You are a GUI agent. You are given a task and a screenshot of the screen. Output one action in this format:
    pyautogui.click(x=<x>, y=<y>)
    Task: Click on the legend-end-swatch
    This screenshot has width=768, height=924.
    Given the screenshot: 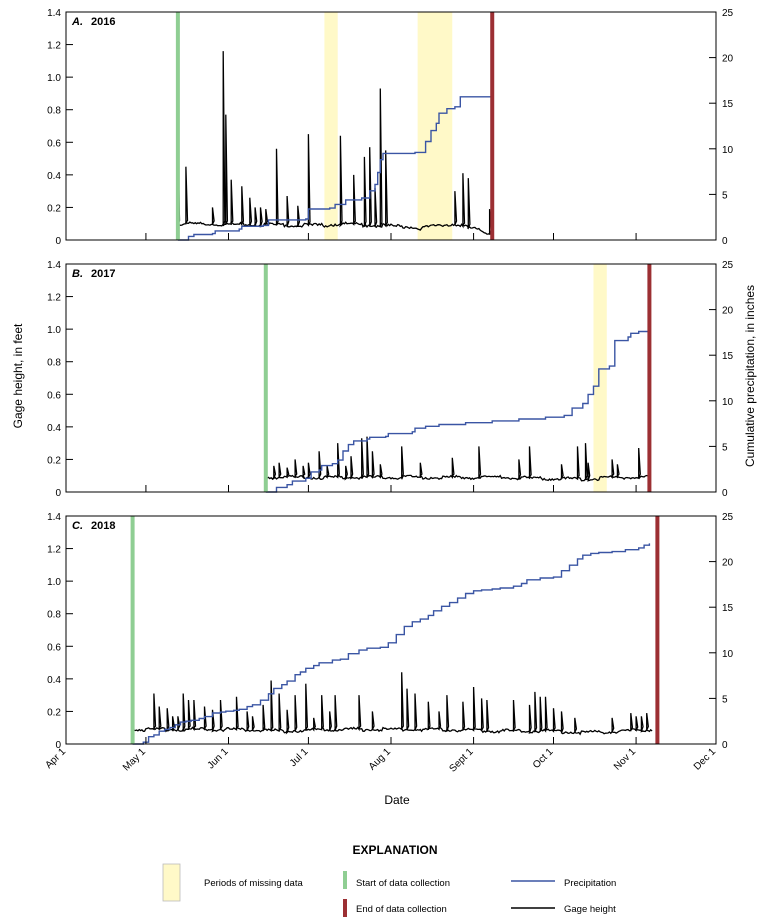 What is the action you would take?
    pyautogui.click(x=345, y=908)
    